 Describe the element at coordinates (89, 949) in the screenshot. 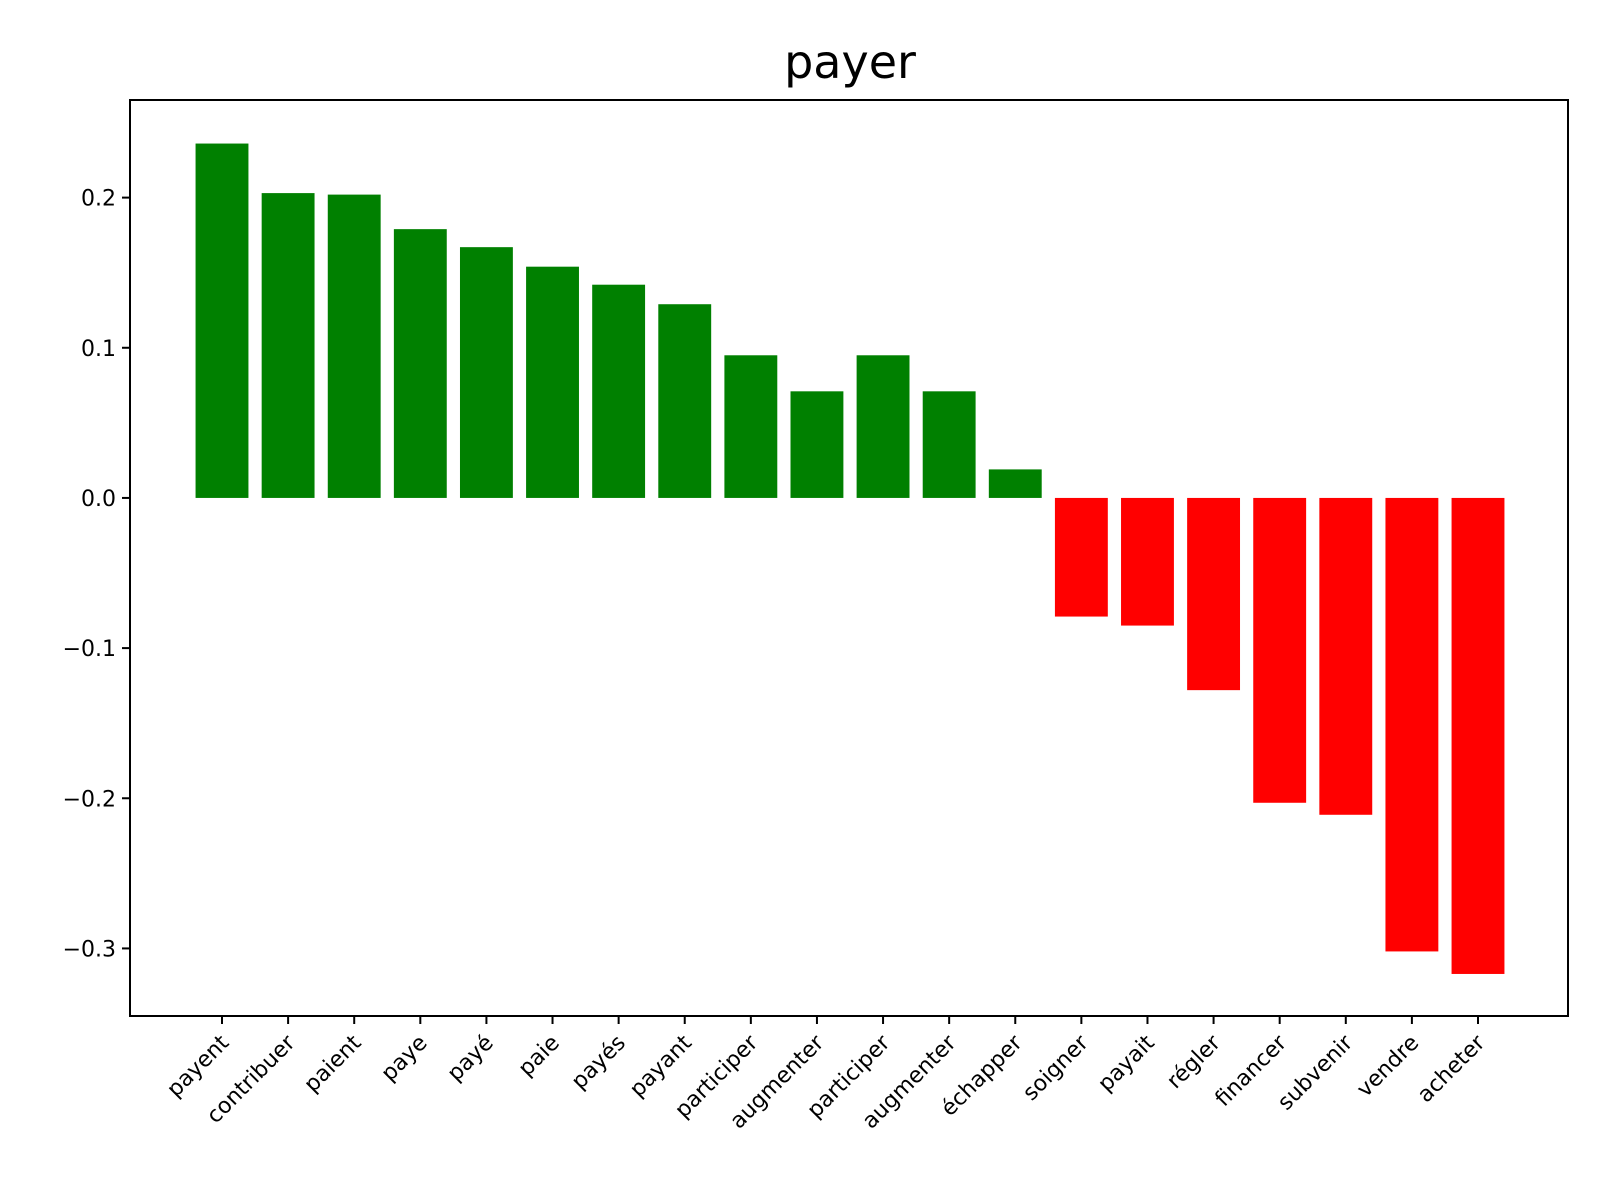

I see `y-tick-label-5: −0.3` at that location.